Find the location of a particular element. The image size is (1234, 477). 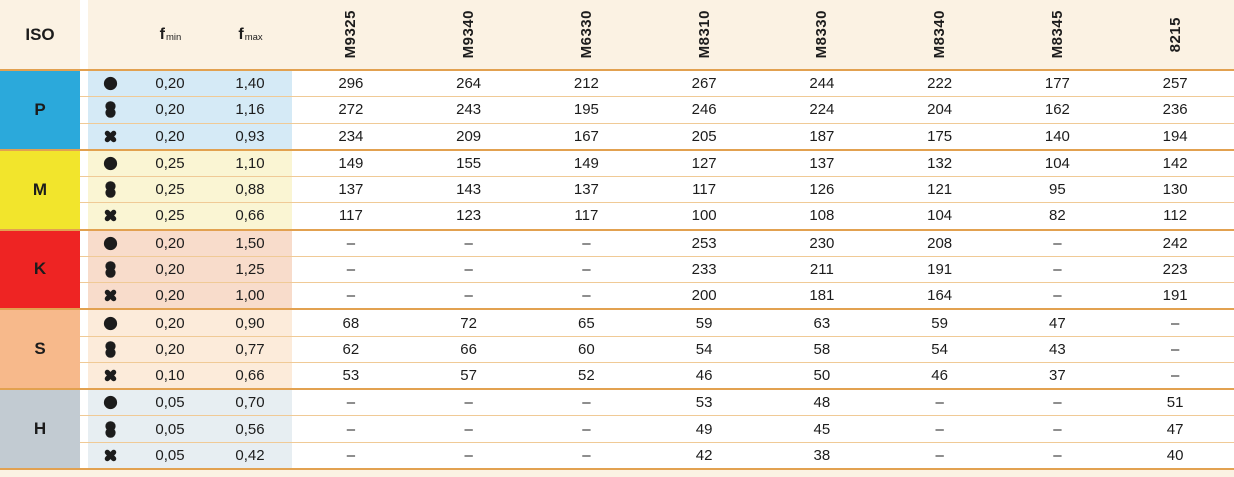

grade-label: M8340 is located at coordinates (940, 34).